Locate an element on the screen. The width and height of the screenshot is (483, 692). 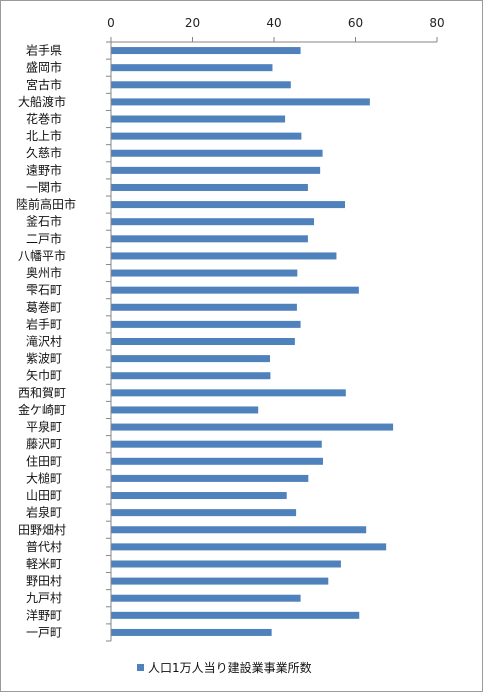
category-label: 遠野市 is located at coordinates (44, 169).